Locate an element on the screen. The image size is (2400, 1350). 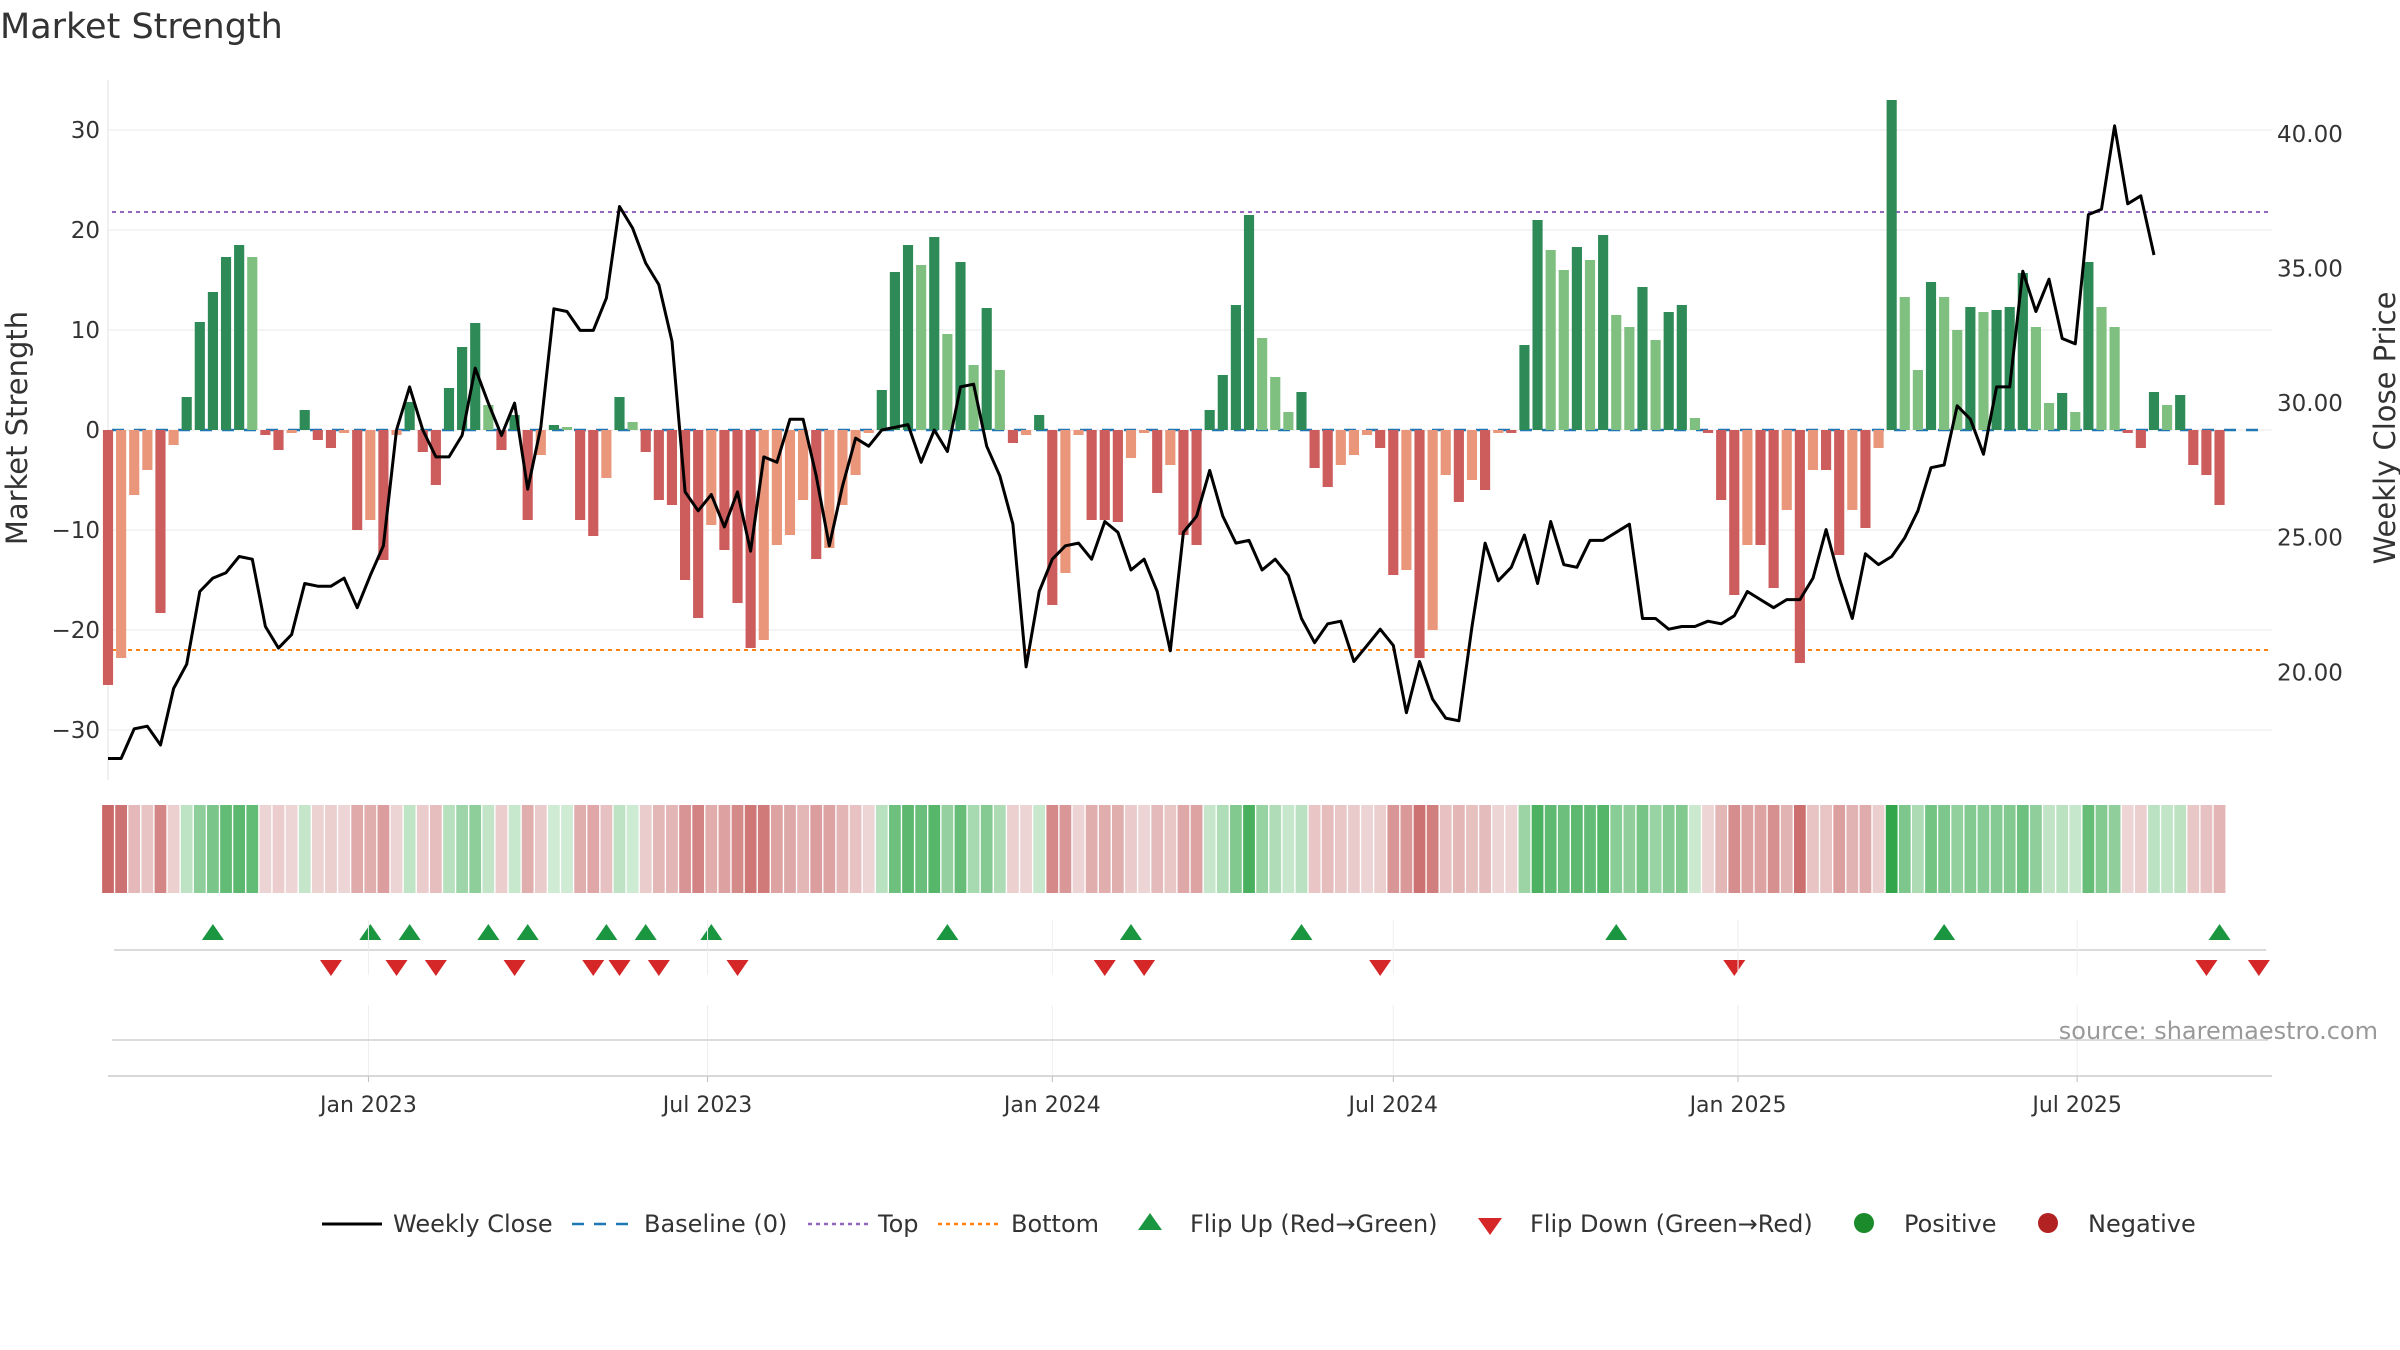
x-tick-label: Jul 2024 is located at coordinates (1393, 1105).